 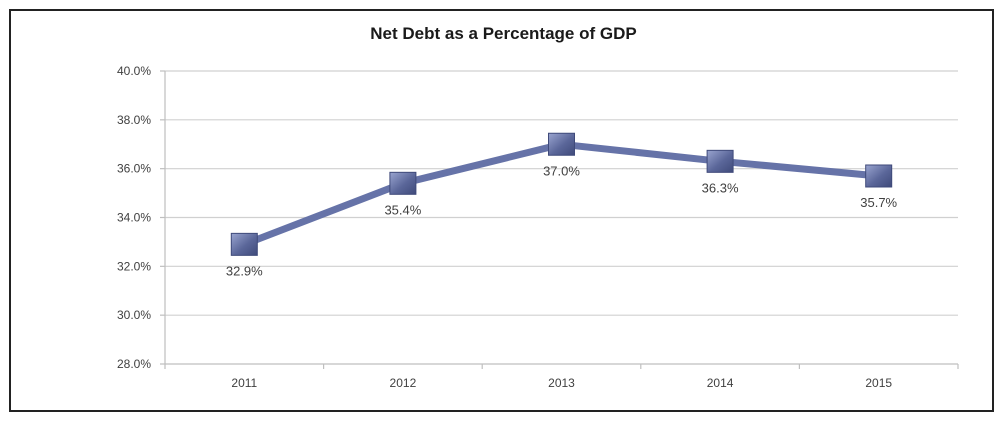 I want to click on x-tick-label: 2015, so click(x=878, y=383).